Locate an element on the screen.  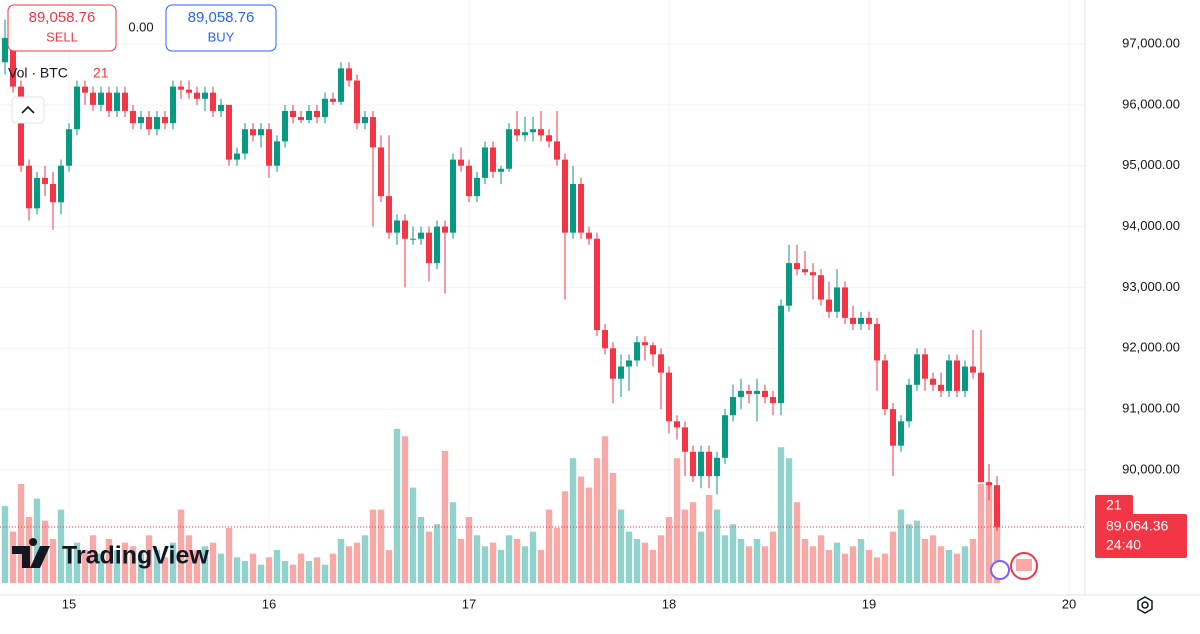
price-label-box is located at coordinates (1141, 535).